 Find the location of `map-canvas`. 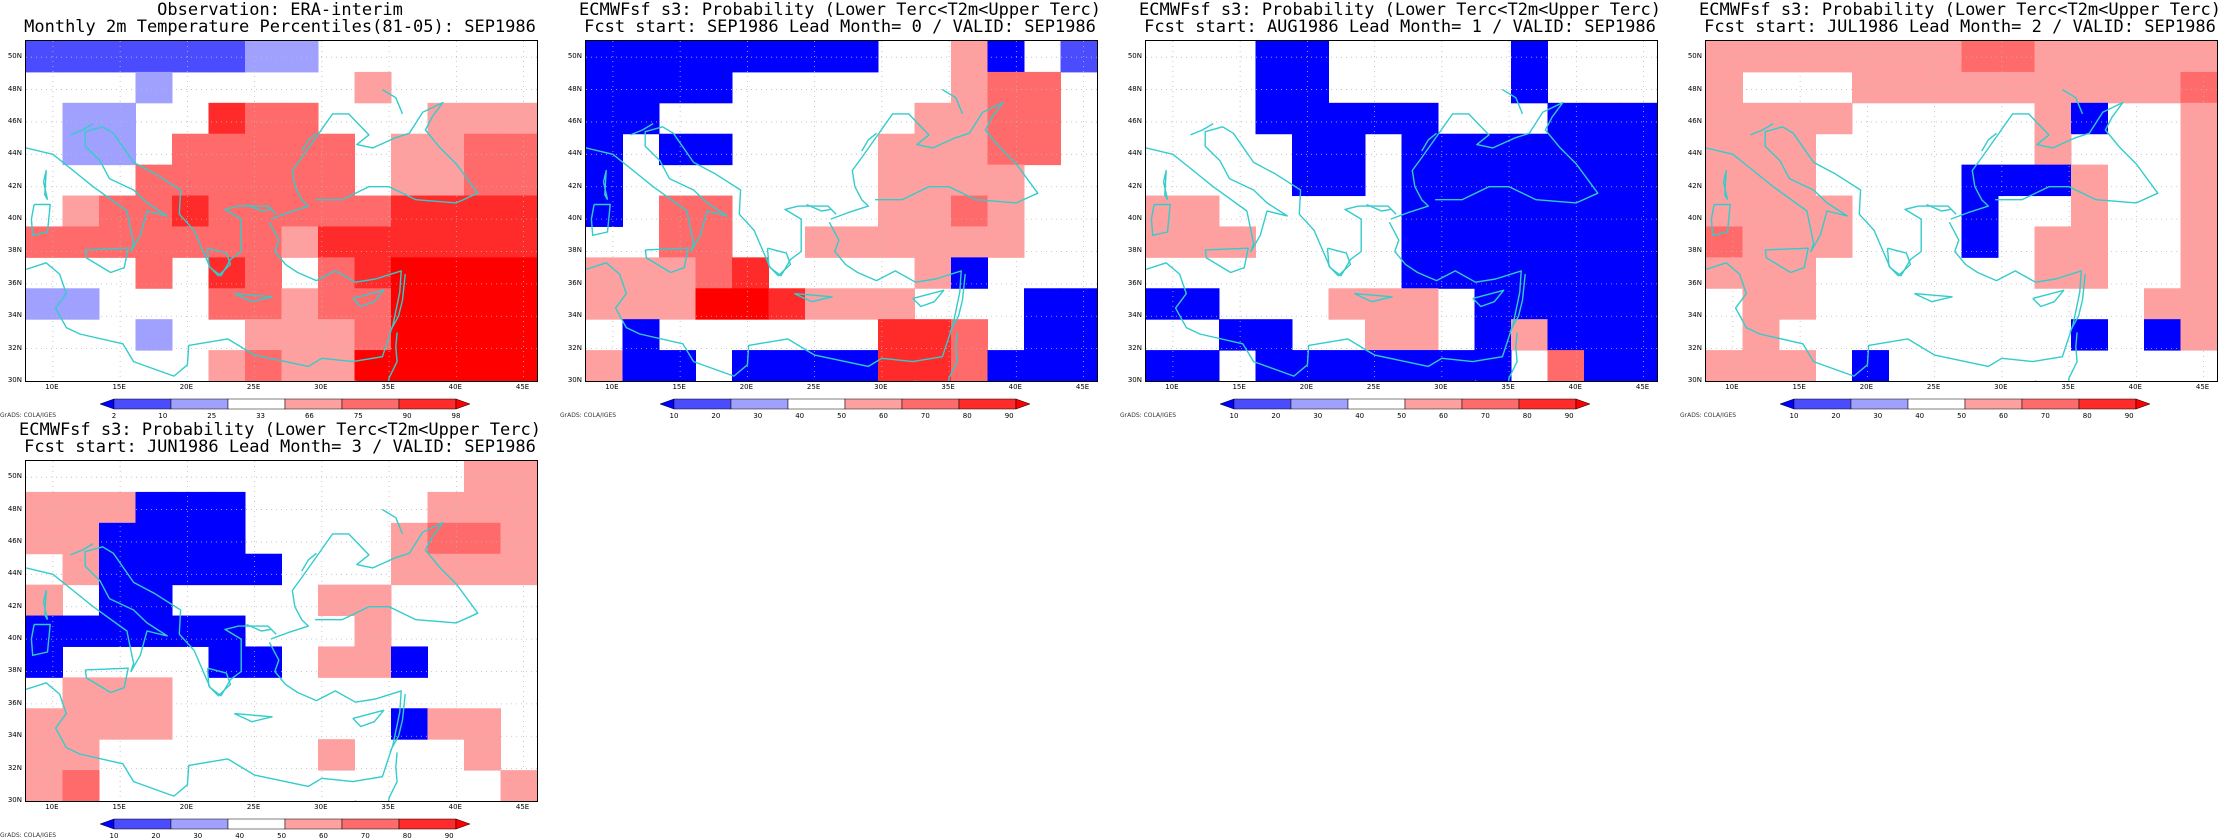

map-canvas is located at coordinates (281, 631).